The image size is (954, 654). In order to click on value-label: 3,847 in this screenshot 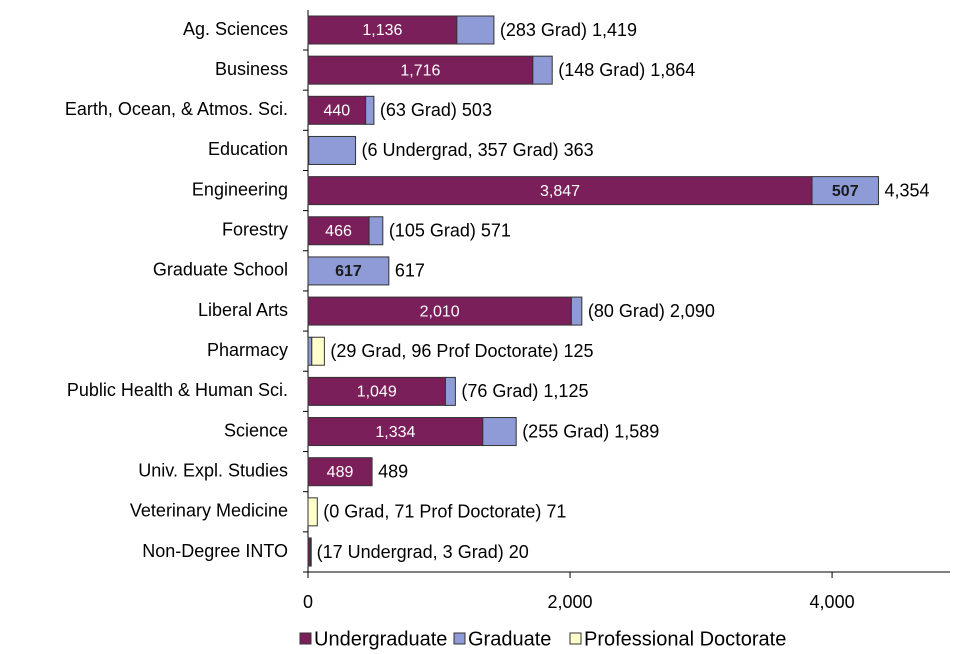, I will do `click(560, 191)`.